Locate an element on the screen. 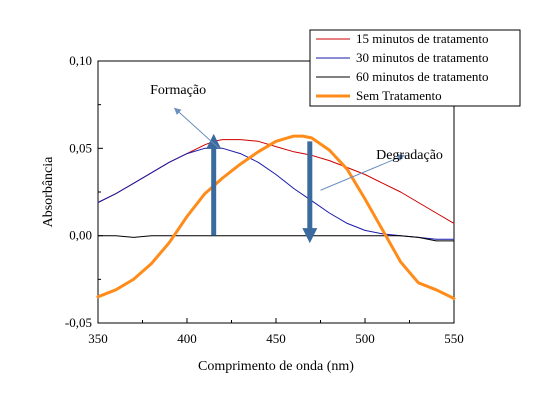  x-tick-label: 350 is located at coordinates (98, 338).